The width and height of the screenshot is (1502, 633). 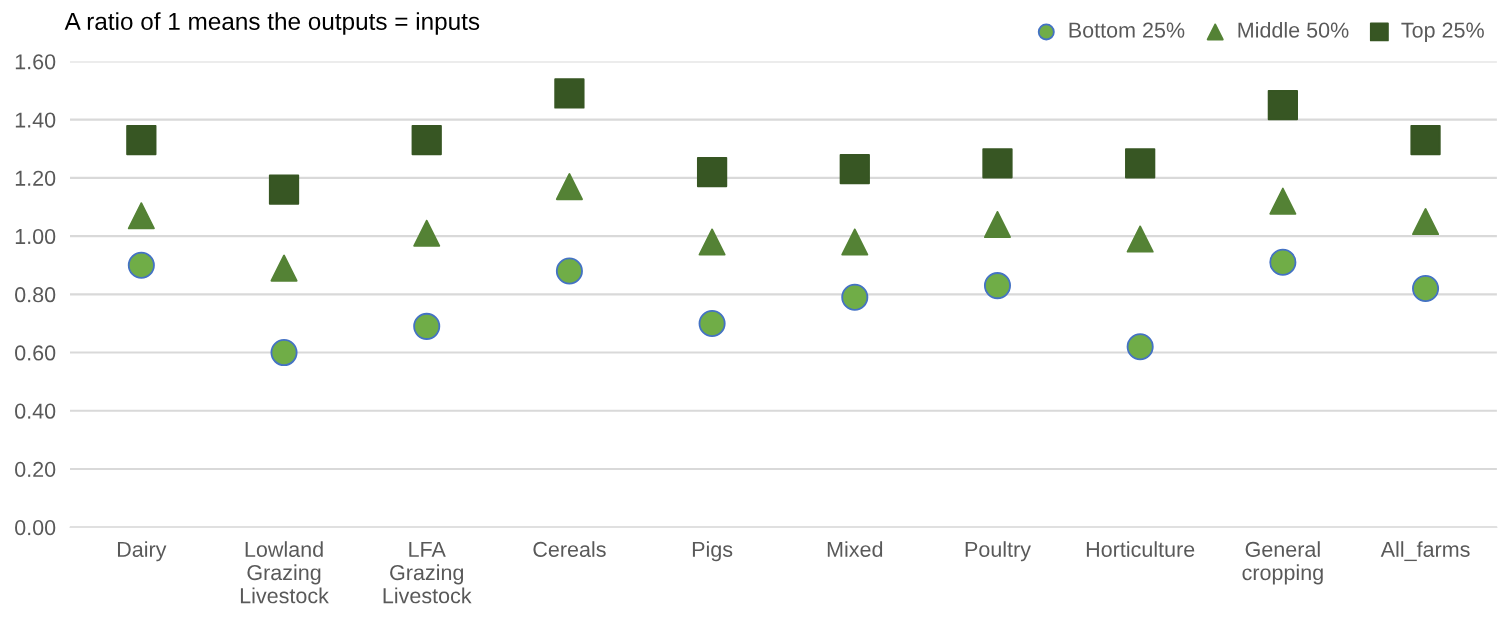 What do you see at coordinates (1127, 30) in the screenshot?
I see `legend-label: Bottom 25%` at bounding box center [1127, 30].